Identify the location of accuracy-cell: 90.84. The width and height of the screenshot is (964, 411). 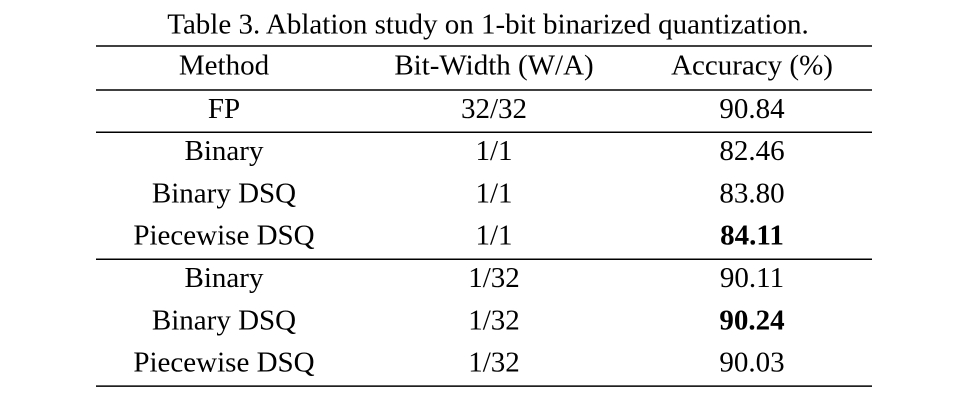
(752, 109).